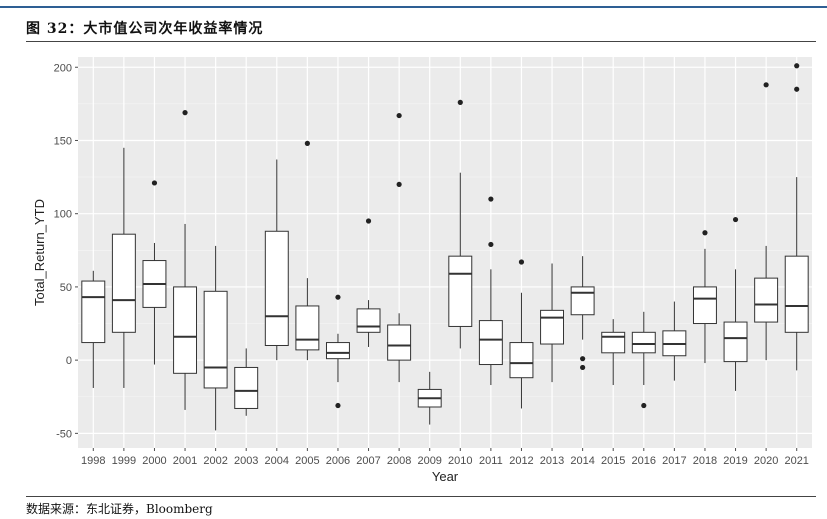 This screenshot has width=827, height=519. What do you see at coordinates (460, 461) in the screenshot?
I see `x-tick-label: 2010` at bounding box center [460, 461].